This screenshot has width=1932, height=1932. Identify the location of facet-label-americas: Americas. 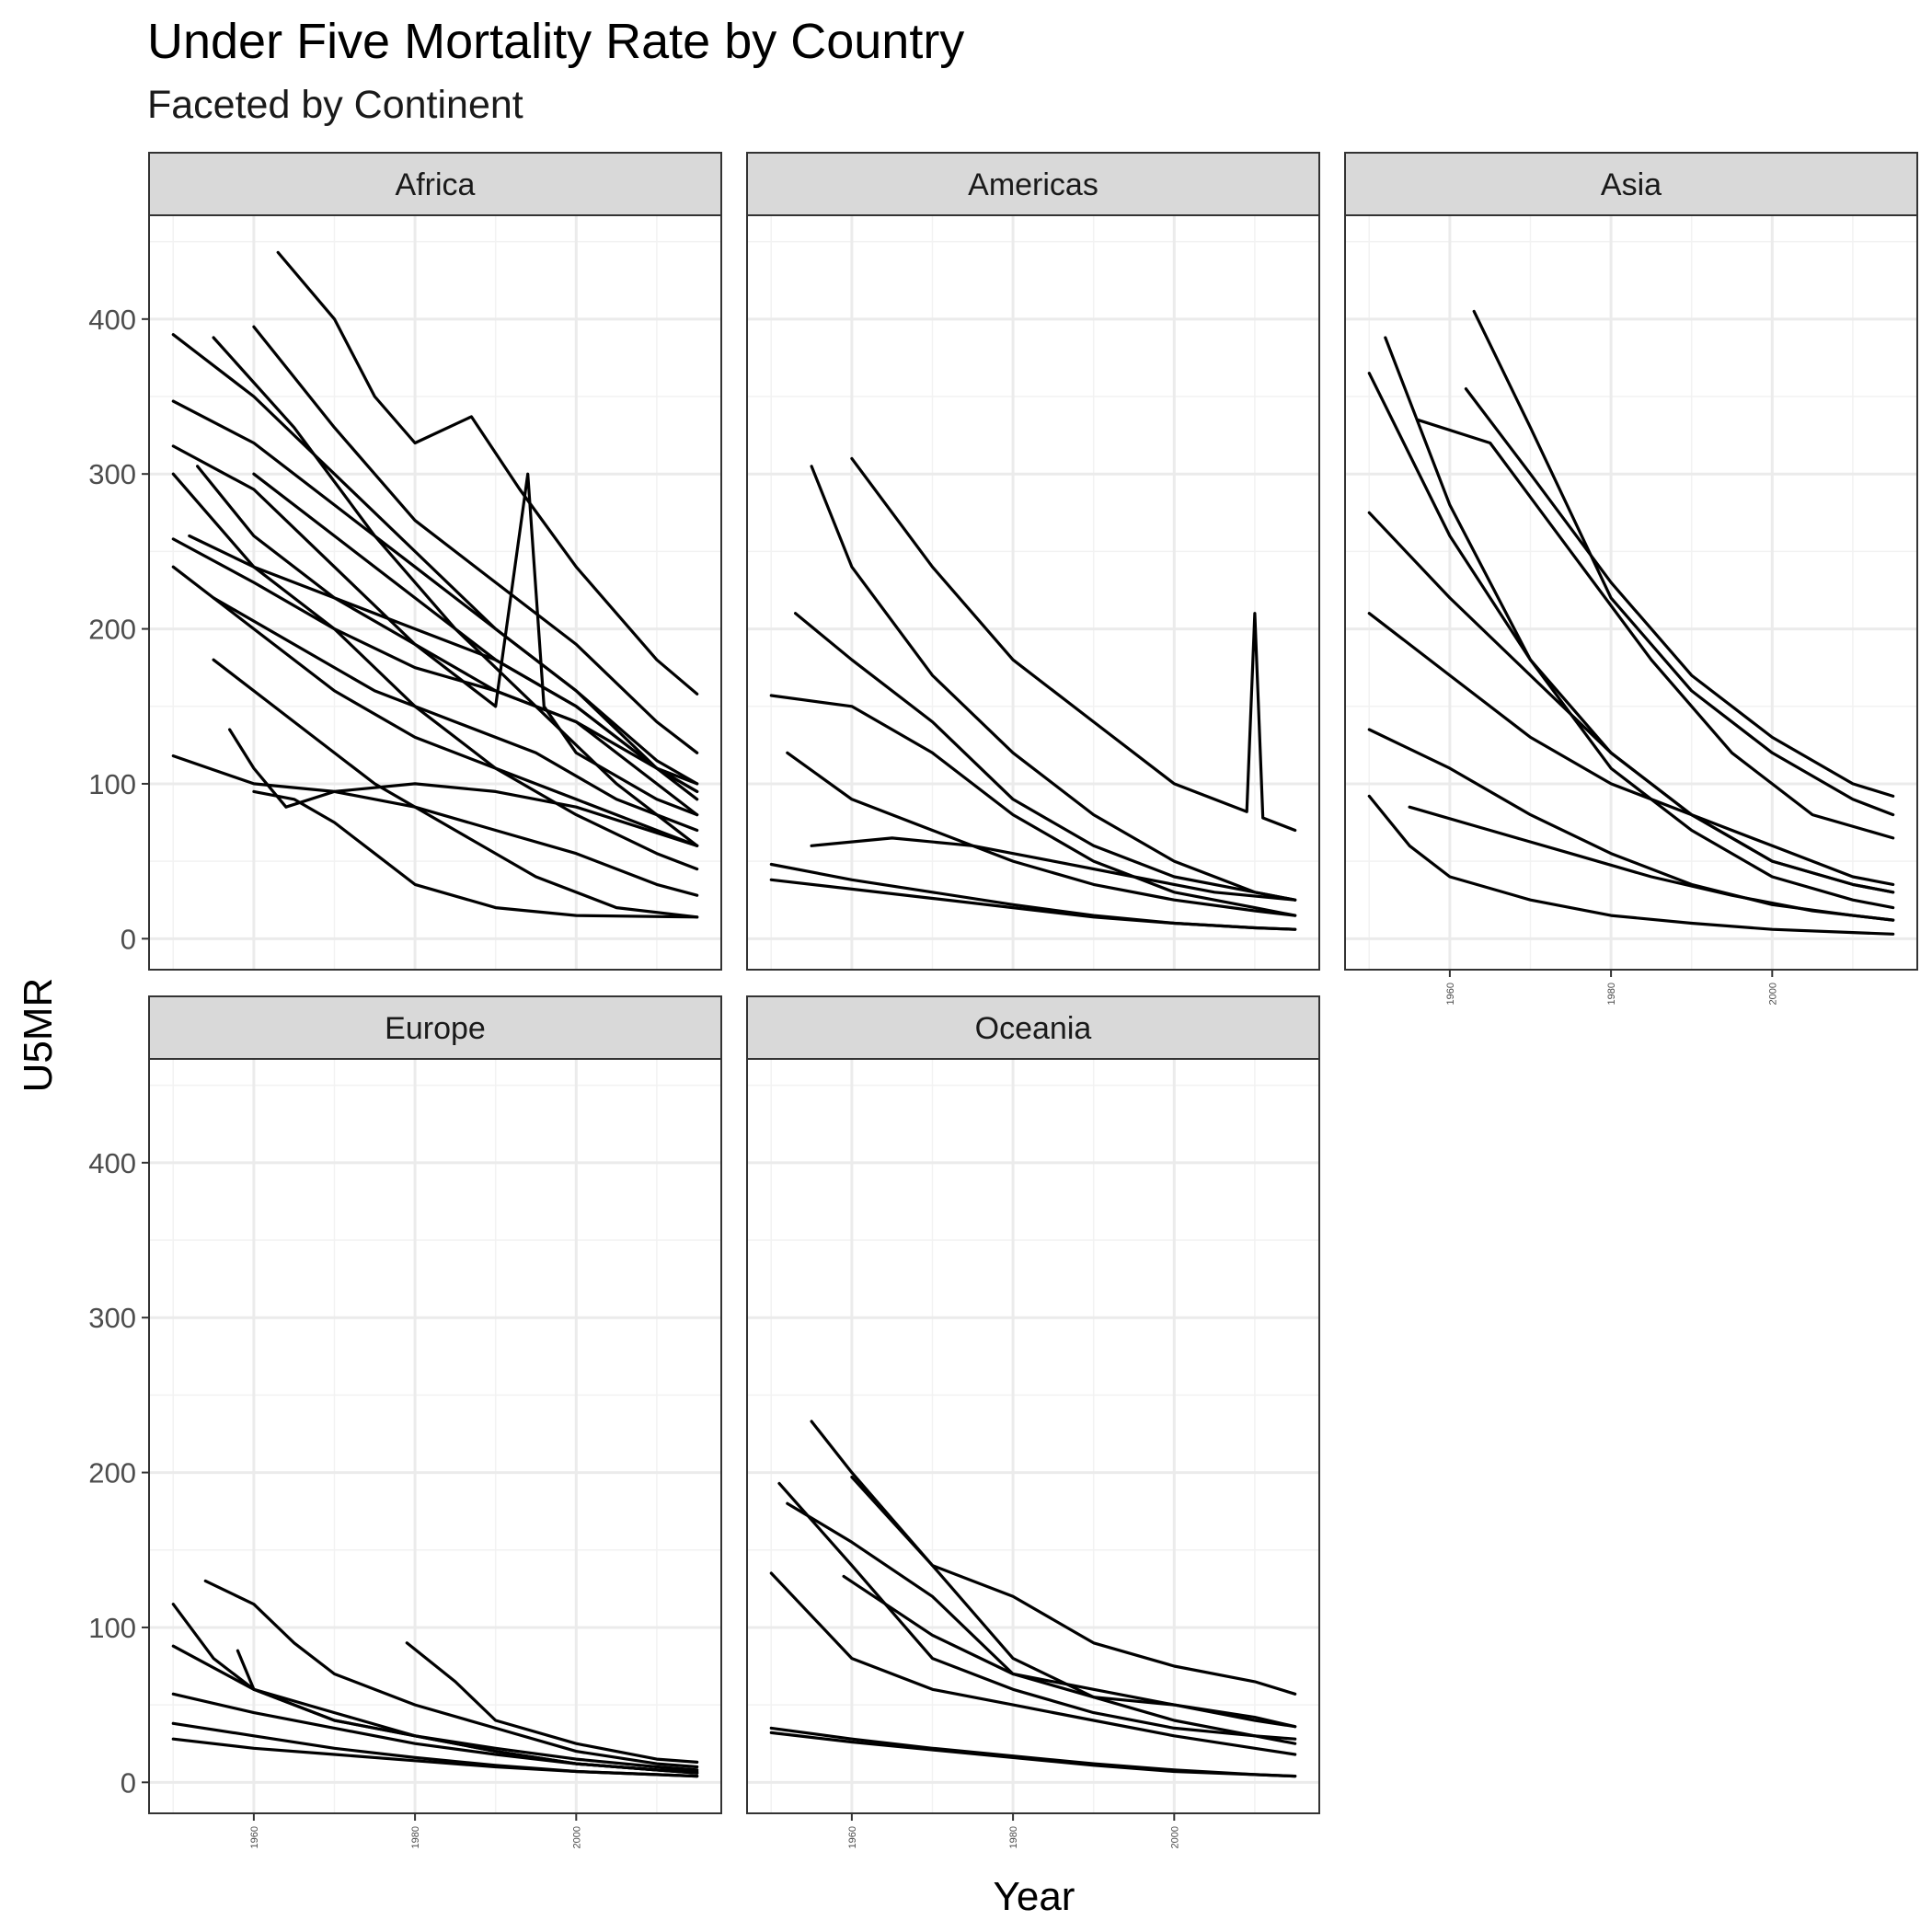
(1033, 184).